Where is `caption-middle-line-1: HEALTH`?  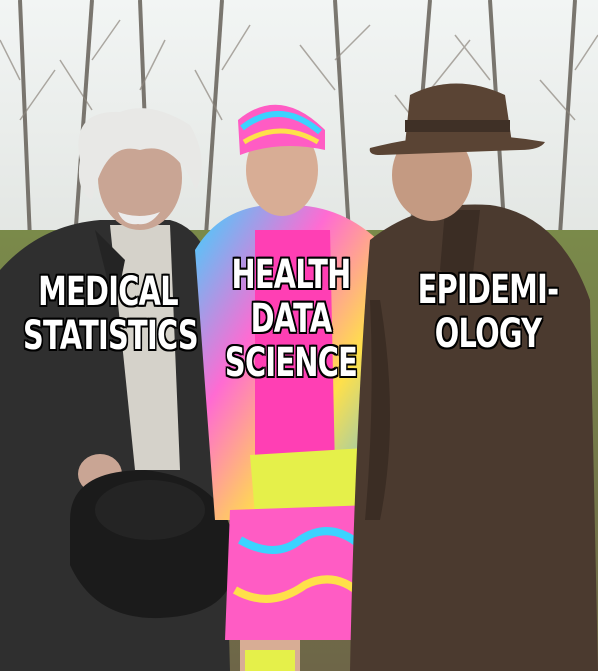 caption-middle-line-1: HEALTH is located at coordinates (291, 275).